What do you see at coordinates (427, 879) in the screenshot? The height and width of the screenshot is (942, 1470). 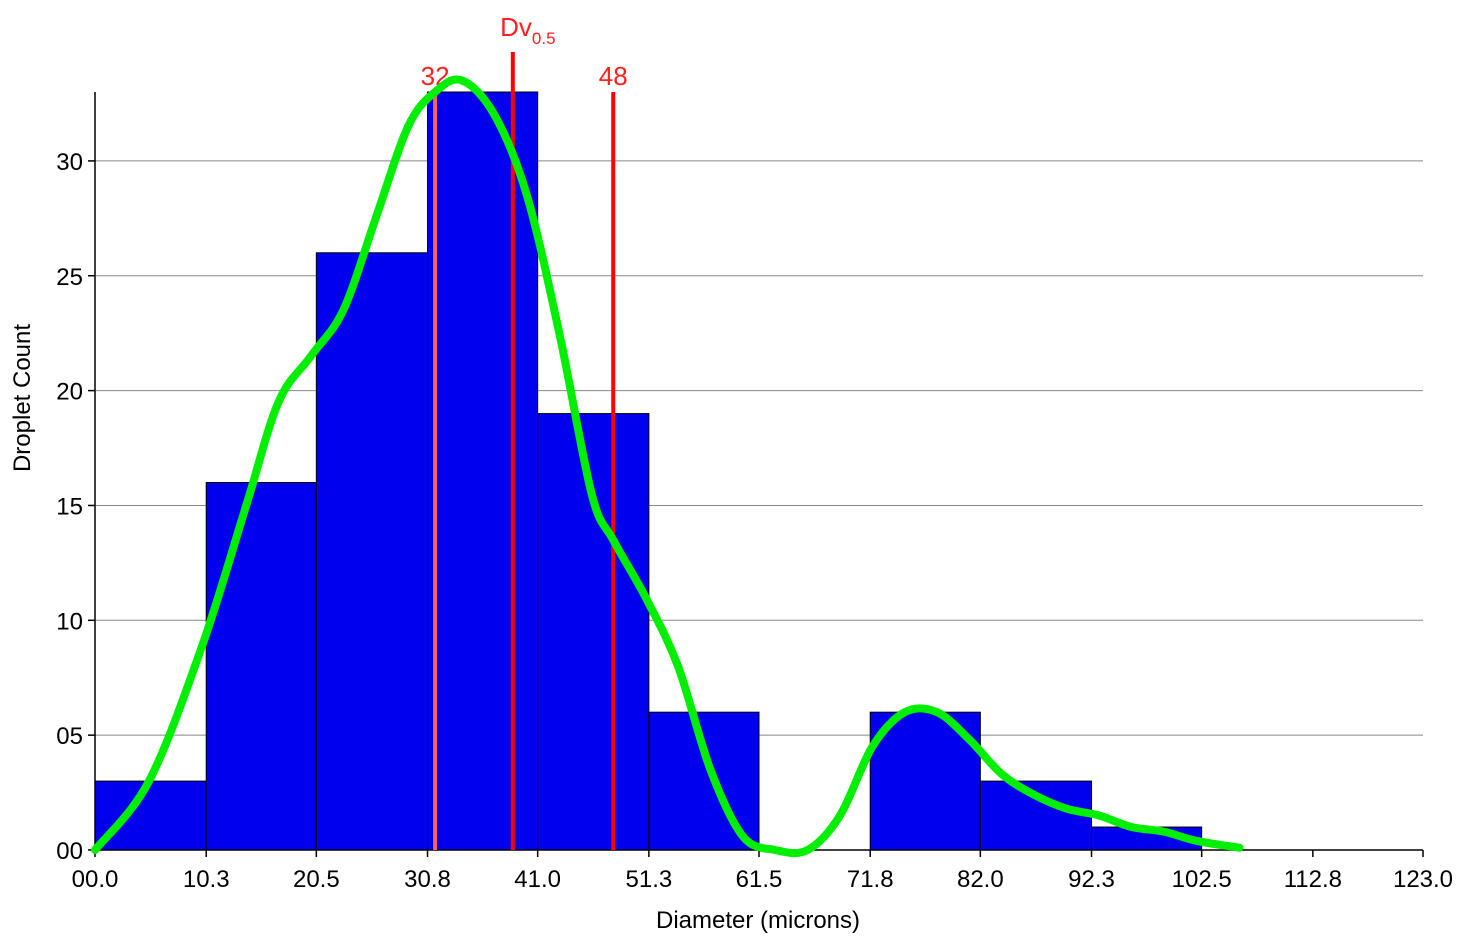 I see `x-tick-label-3: 30.8` at bounding box center [427, 879].